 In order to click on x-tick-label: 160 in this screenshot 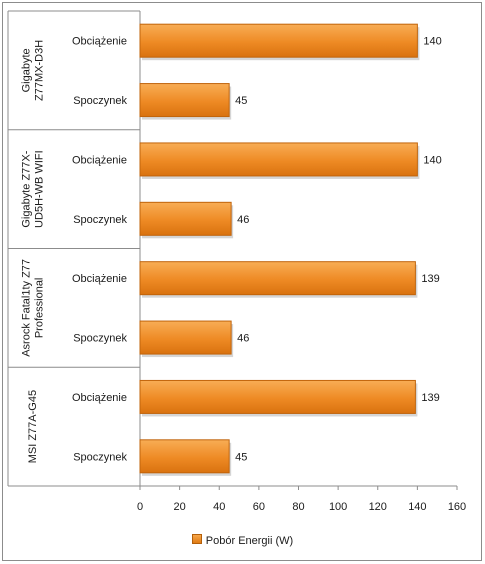, I will do `click(457, 507)`.